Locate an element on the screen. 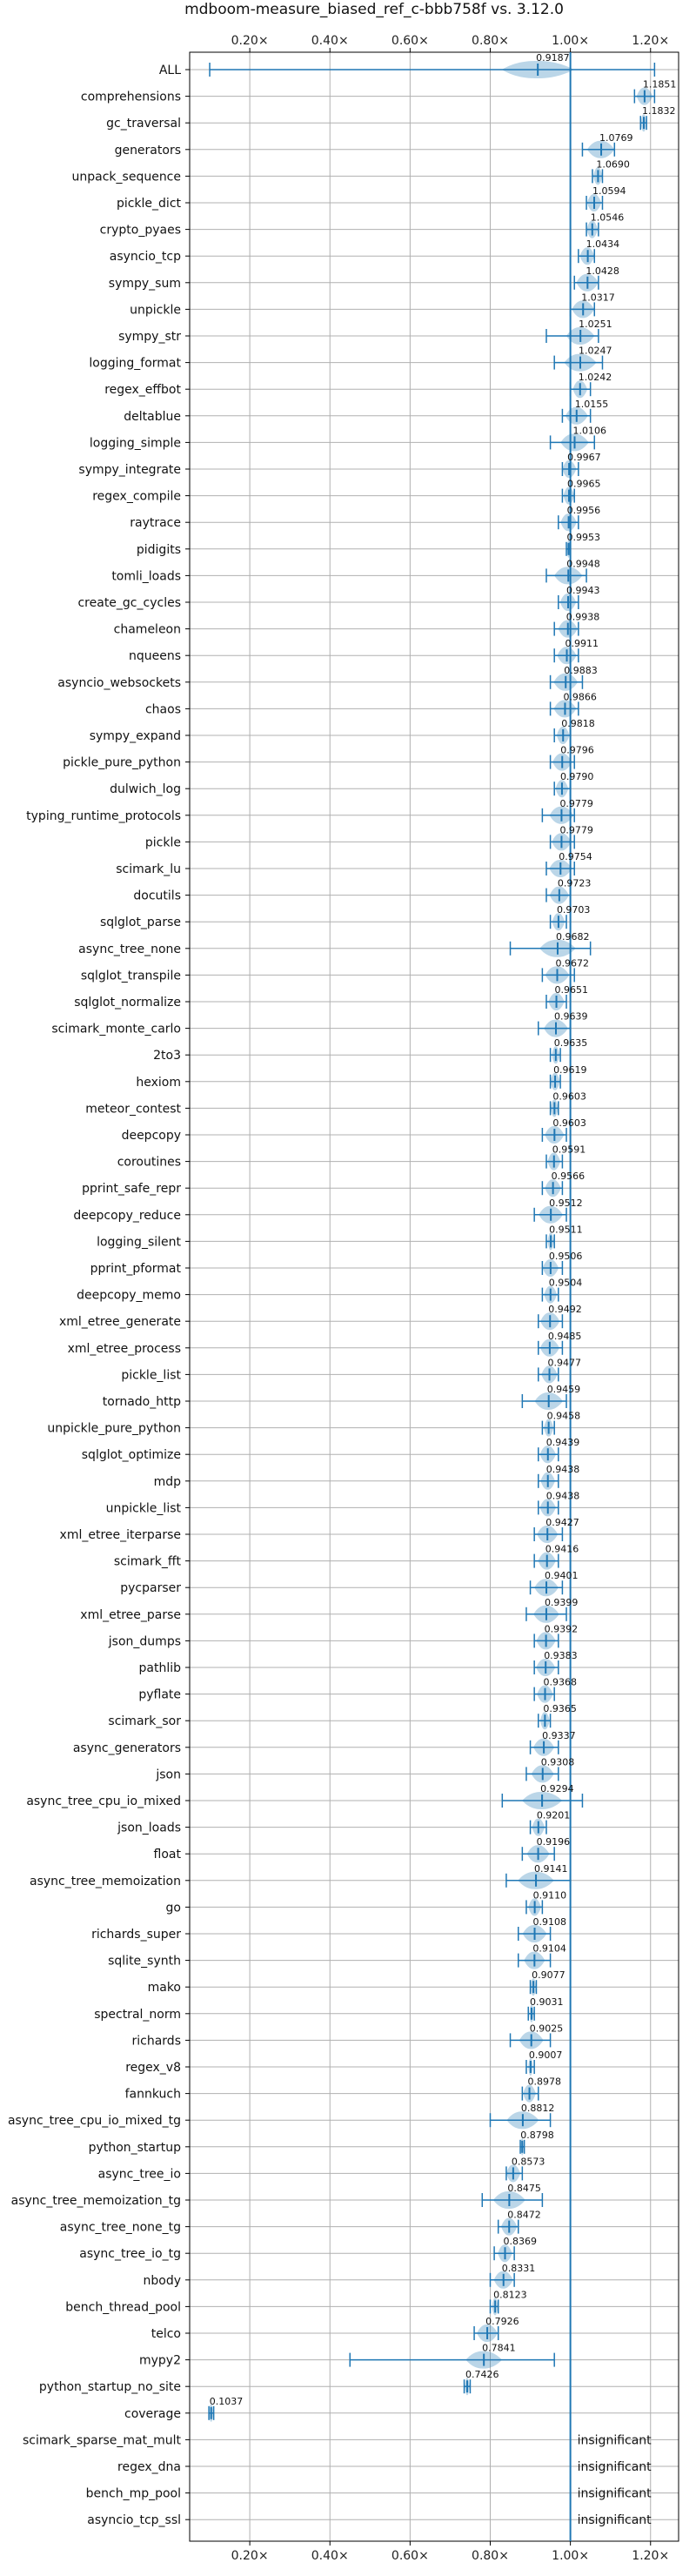  category-label-65: async_tree_cpu_io_mixed is located at coordinates (103, 1801).